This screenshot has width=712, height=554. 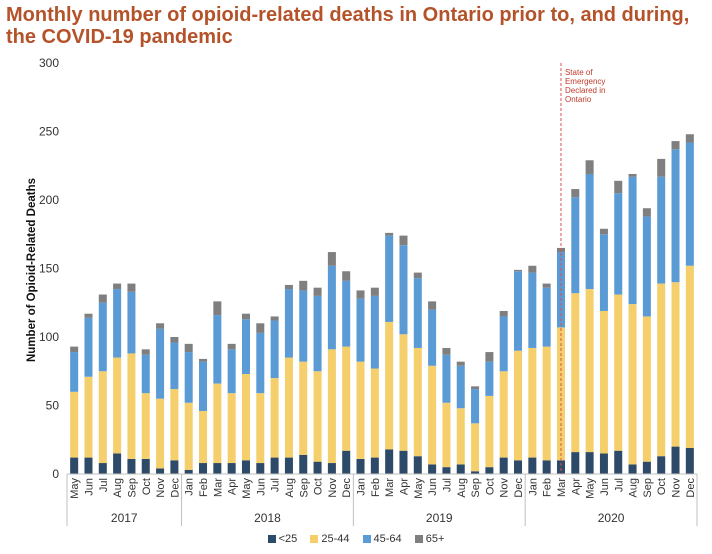 I want to click on y-axis: 0 50 100 150 200 250 300, so click(x=49, y=268).